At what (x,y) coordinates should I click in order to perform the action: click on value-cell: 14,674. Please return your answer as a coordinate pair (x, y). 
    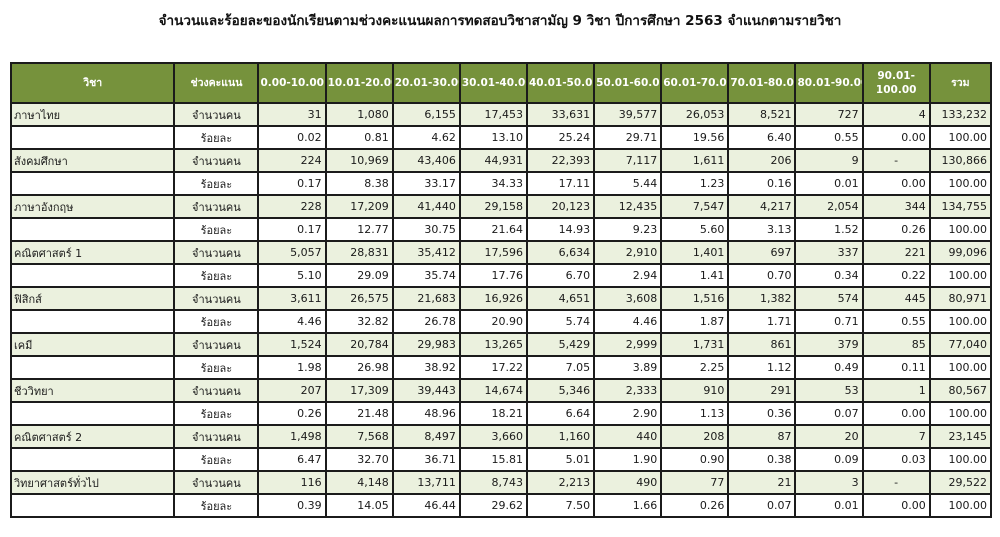
    Looking at the image, I should click on (493, 390).